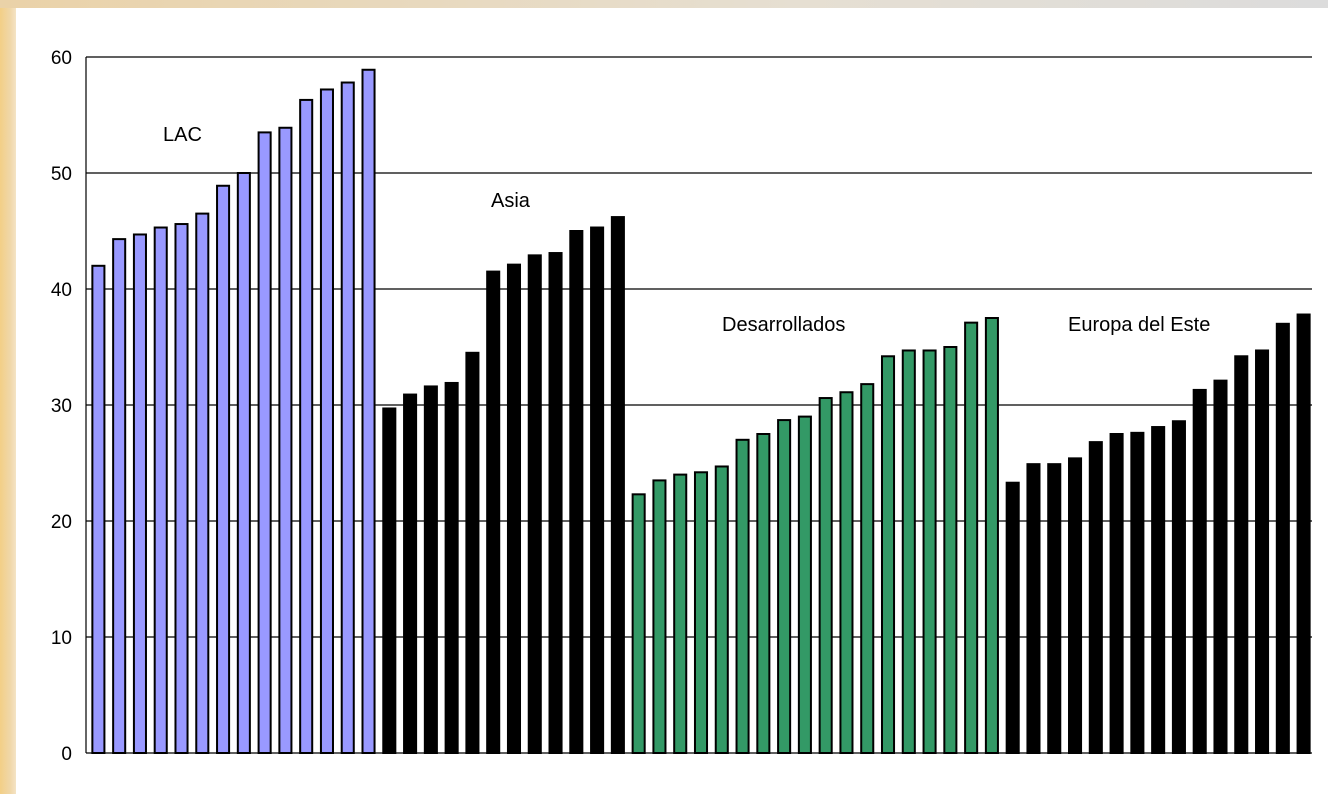 This screenshot has height=794, width=1328. What do you see at coordinates (511, 201) in the screenshot?
I see `group-label: Asia` at bounding box center [511, 201].